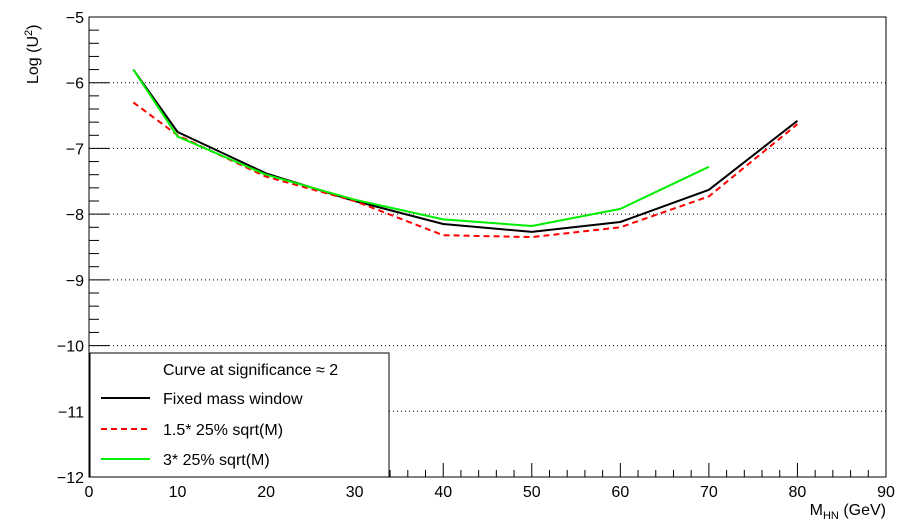 This screenshot has height=530, width=906. Describe the element at coordinates (355, 492) in the screenshot. I see `x-tick-label: 30` at that location.